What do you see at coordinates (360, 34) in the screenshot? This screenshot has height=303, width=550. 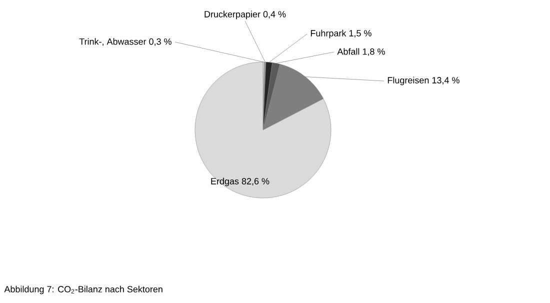 I see `data-label: 1,5 %` at bounding box center [360, 34].